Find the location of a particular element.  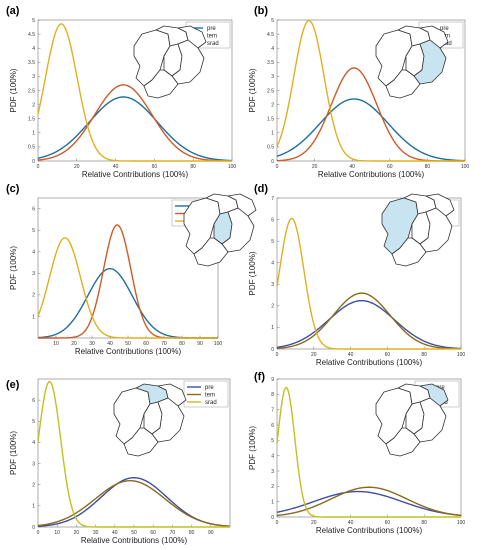

x-tick-label: 50 is located at coordinates (134, 533).